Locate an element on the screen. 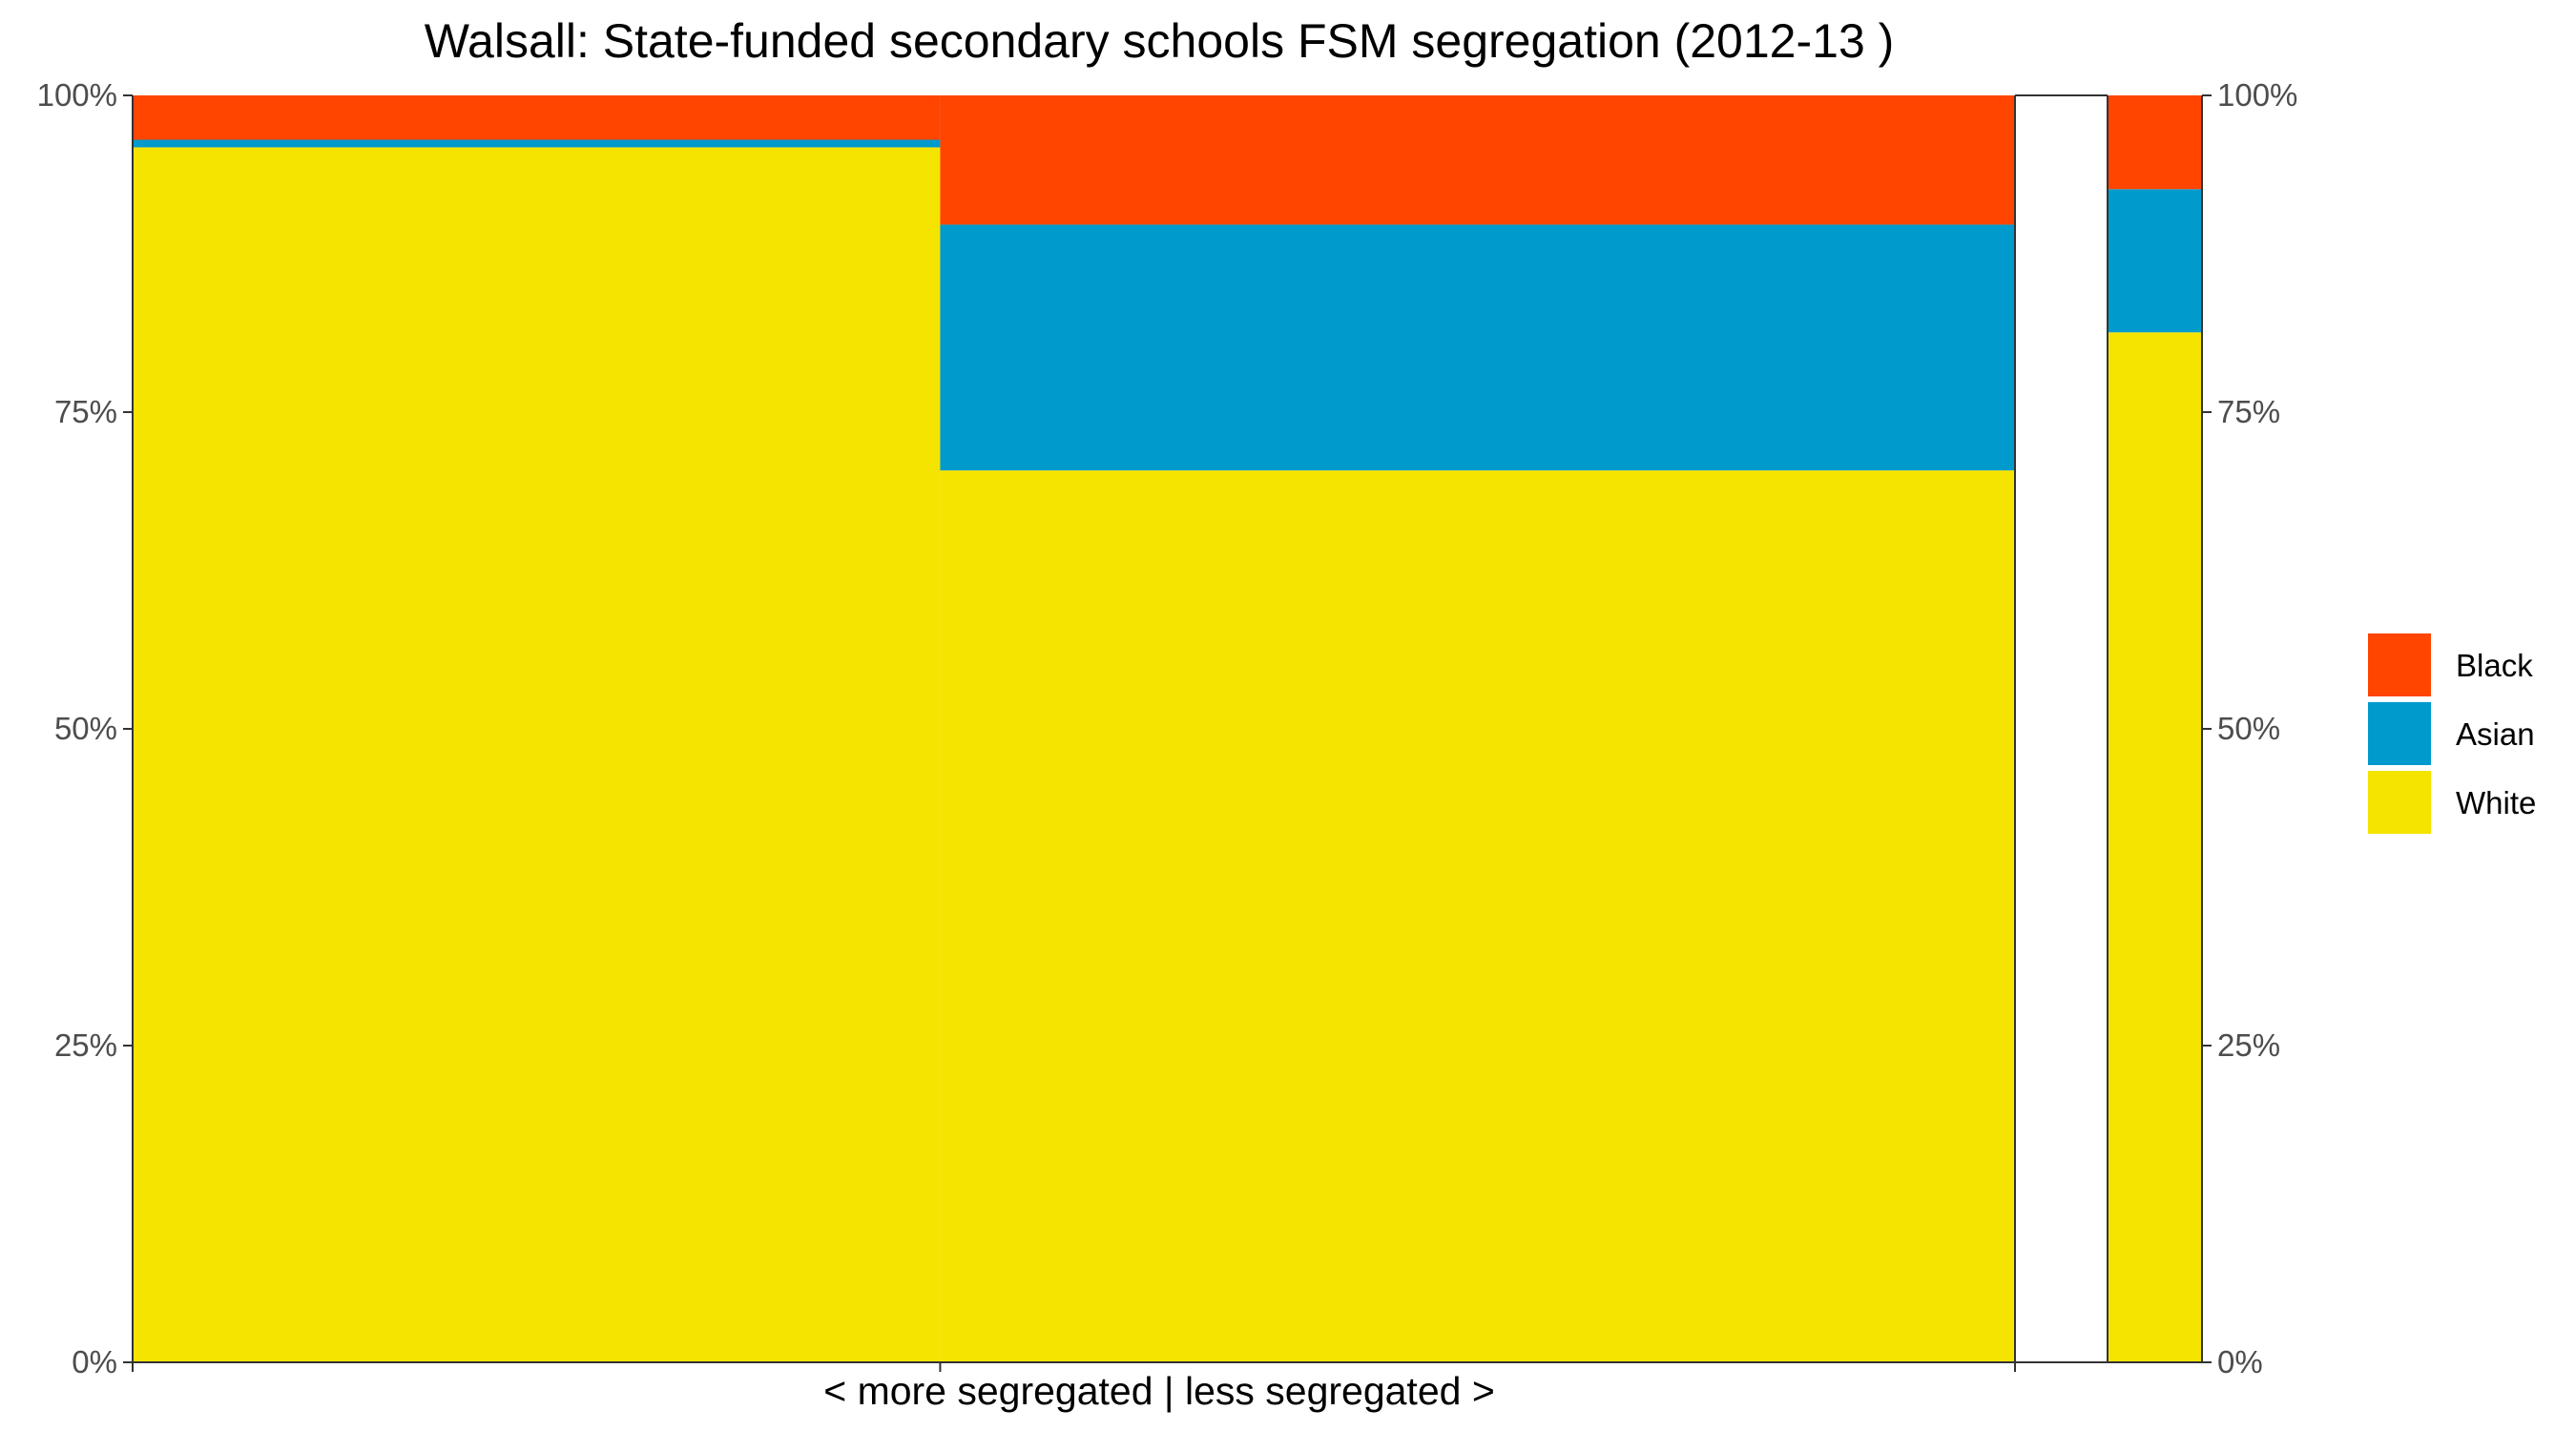 This screenshot has width=2576, height=1431. summary-bar-asian-segment is located at coordinates (2155, 261).